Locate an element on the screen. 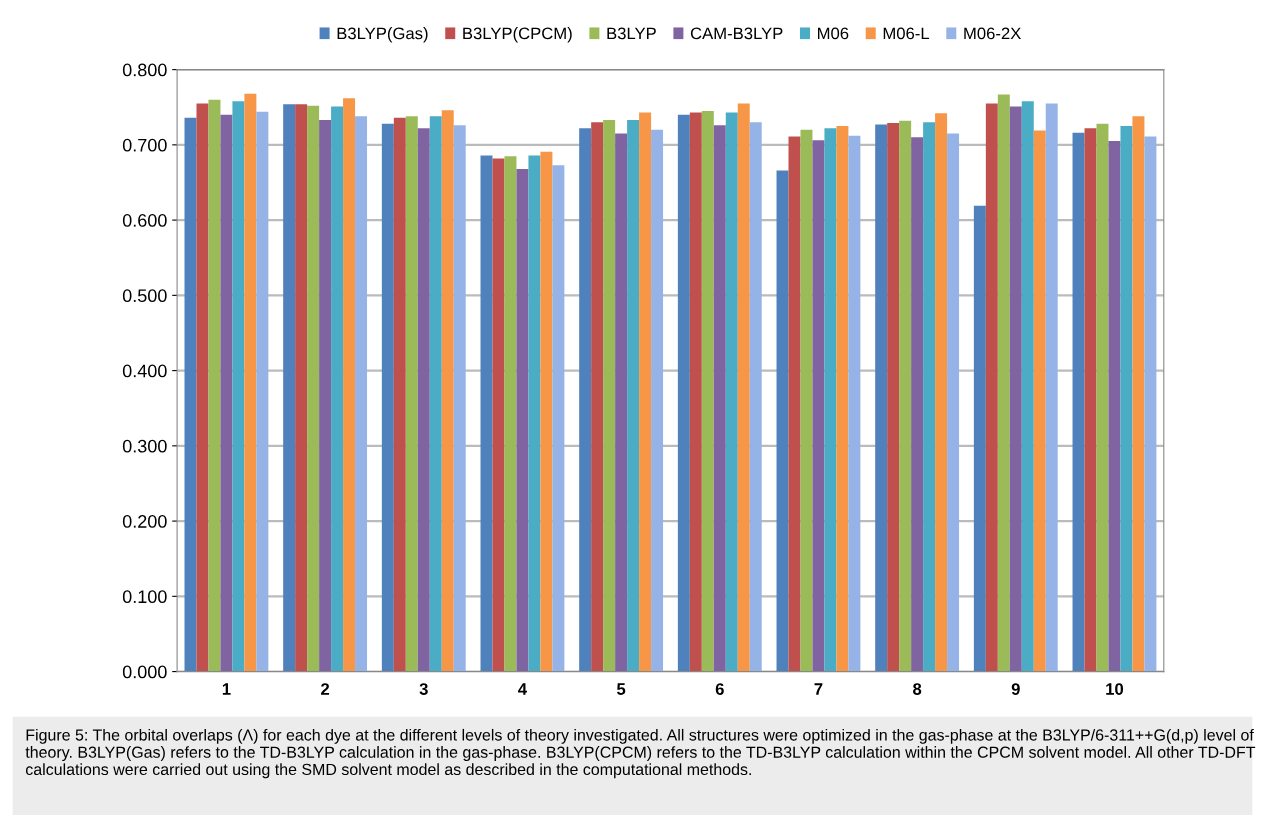  x-tick-label: 10 is located at coordinates (1115, 689).